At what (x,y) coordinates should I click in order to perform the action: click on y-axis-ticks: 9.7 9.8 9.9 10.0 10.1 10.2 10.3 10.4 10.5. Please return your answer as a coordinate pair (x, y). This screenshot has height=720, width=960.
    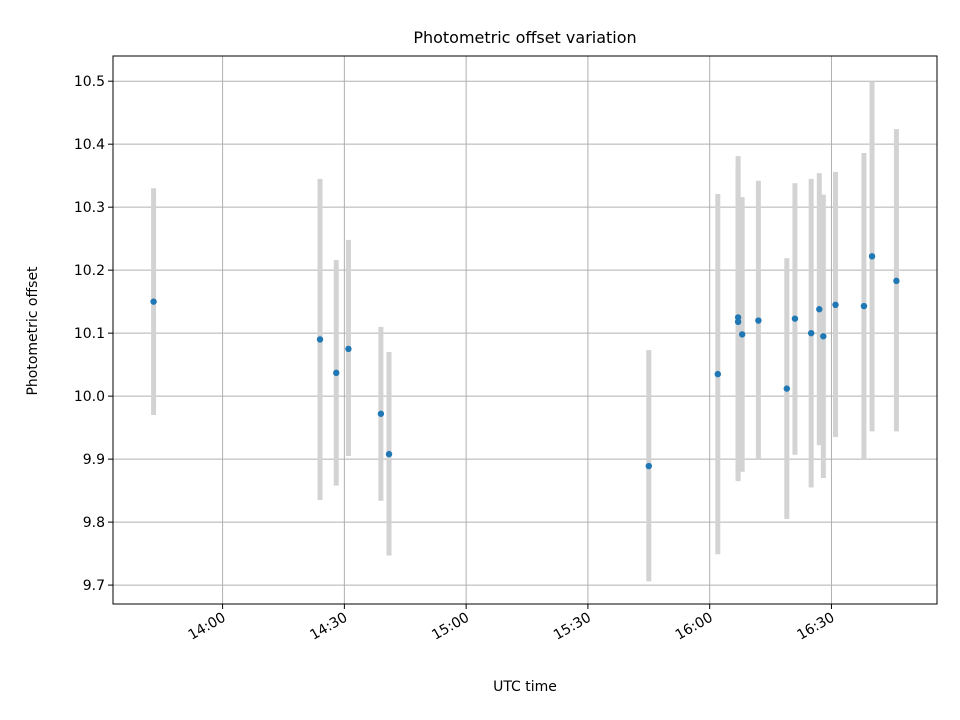
    Looking at the image, I should click on (93, 334).